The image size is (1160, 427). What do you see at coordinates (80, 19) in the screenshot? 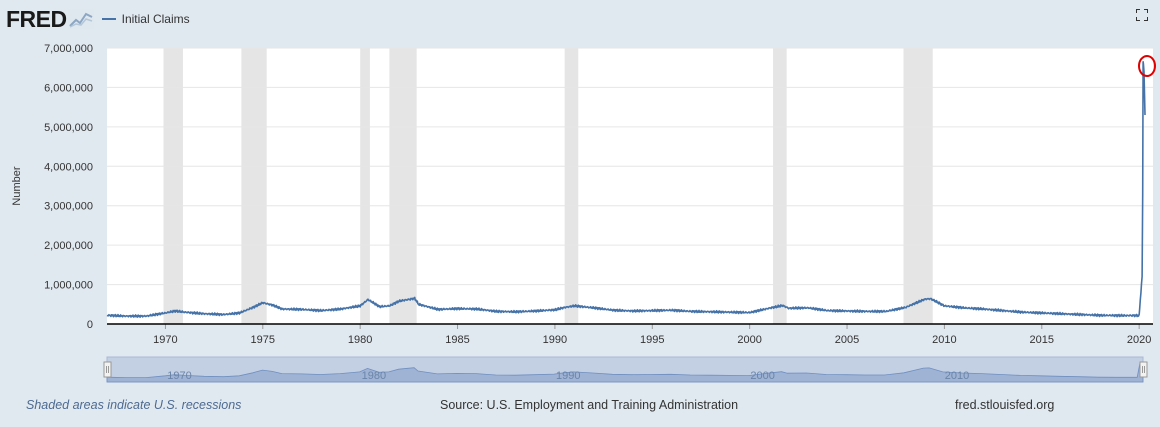
I see `fred-line-chart-icon` at bounding box center [80, 19].